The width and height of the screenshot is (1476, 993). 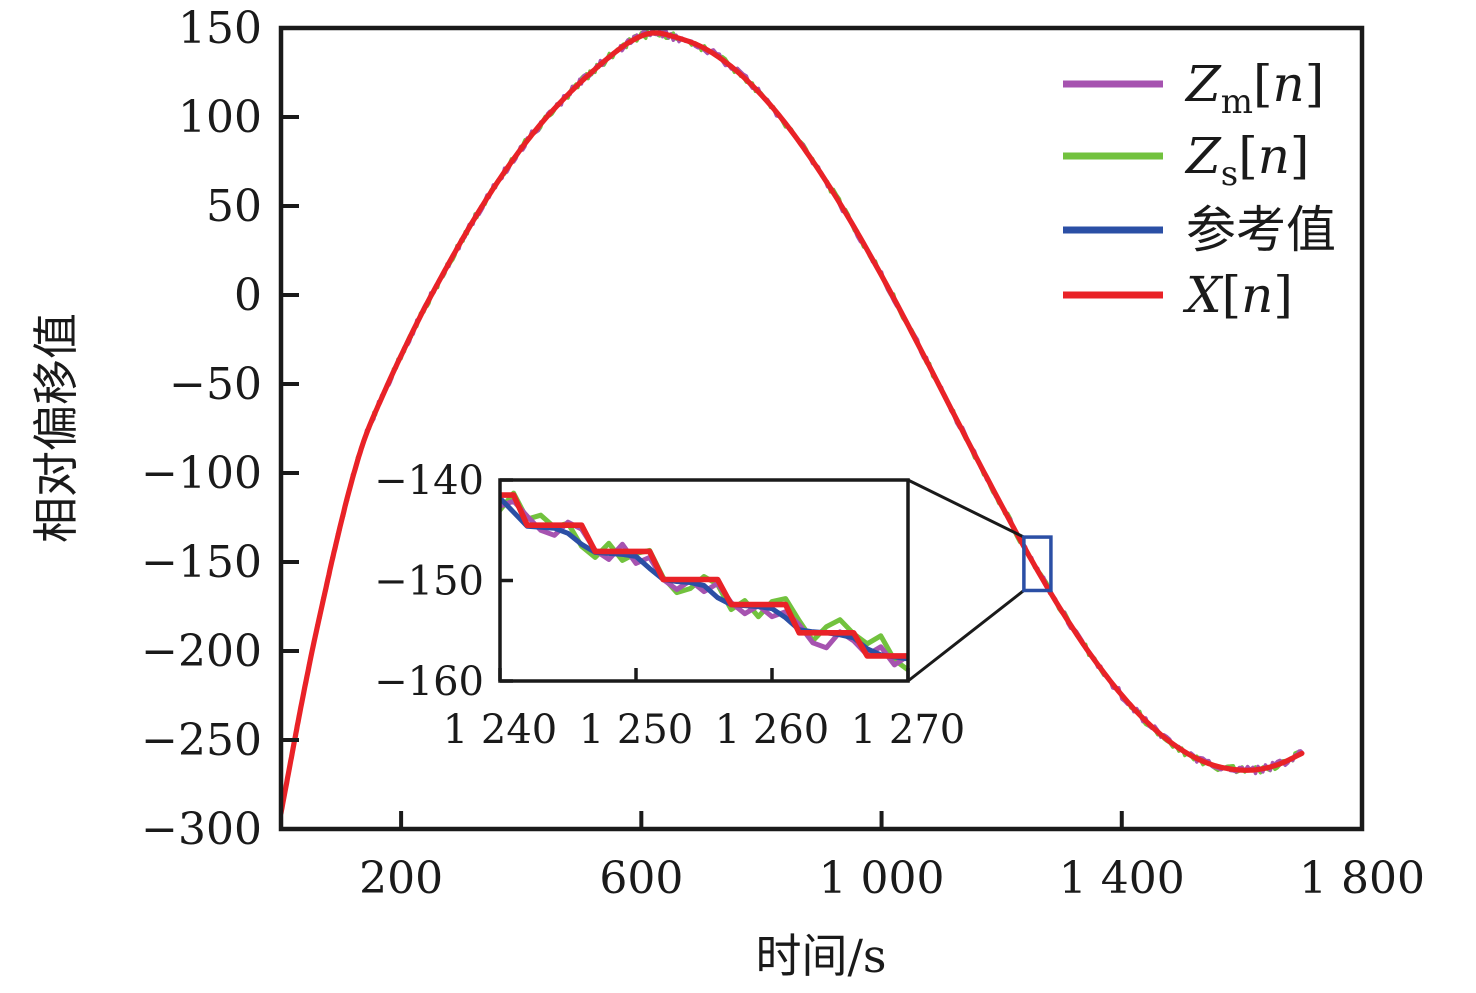 What do you see at coordinates (234, 206) in the screenshot?
I see `y-tick-label: 50` at bounding box center [234, 206].